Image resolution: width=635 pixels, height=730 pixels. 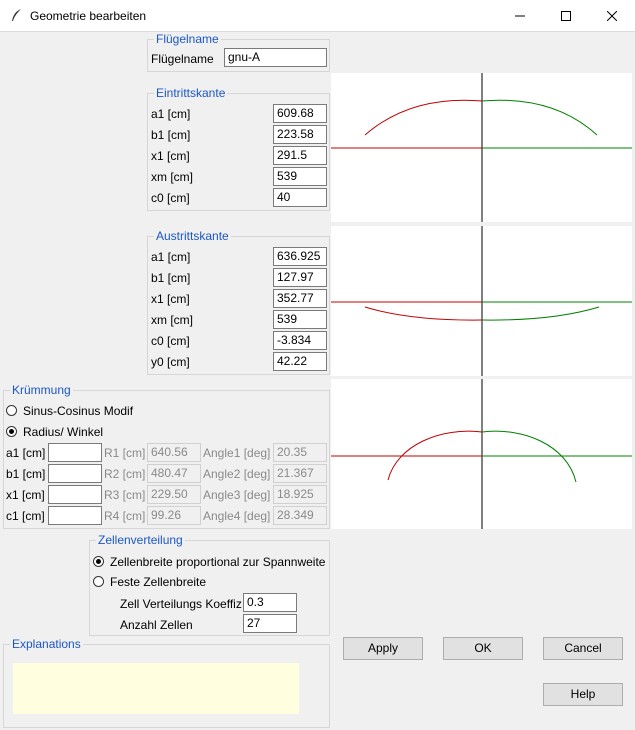 I want to click on wing-name-group-label: Flügelname, so click(x=187, y=39).